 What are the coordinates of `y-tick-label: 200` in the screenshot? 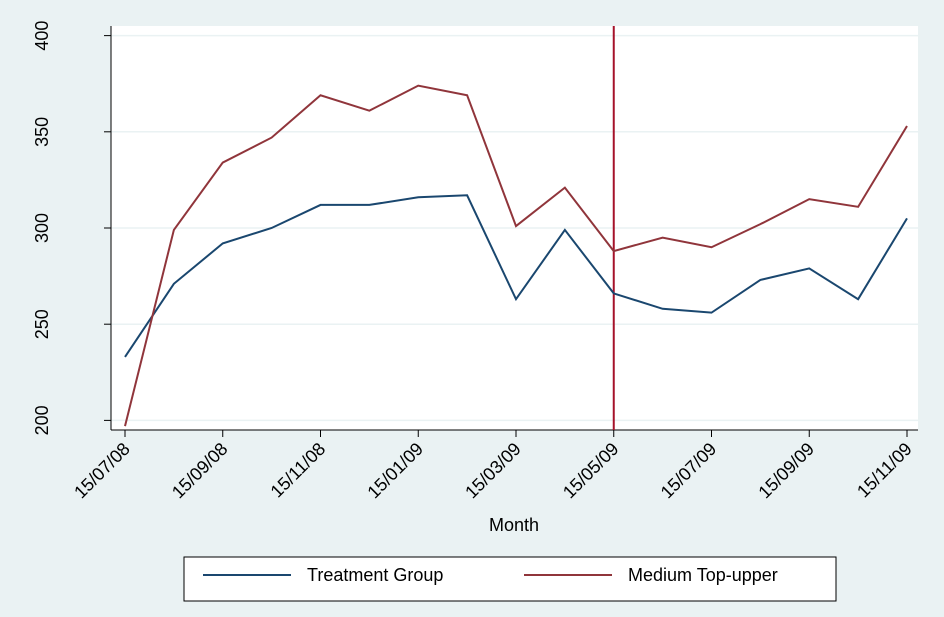 It's located at (42, 420).